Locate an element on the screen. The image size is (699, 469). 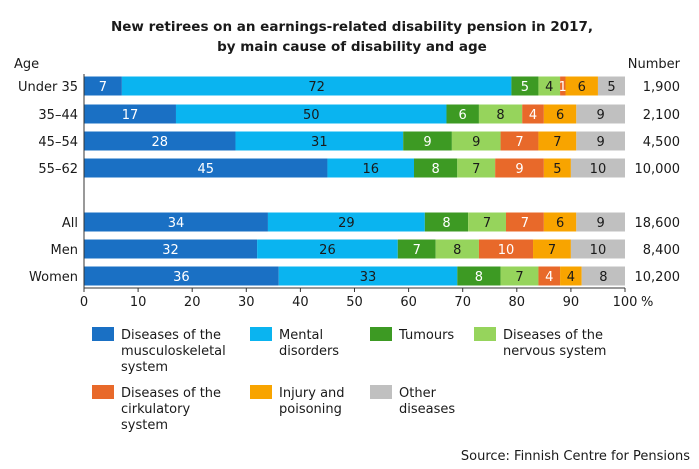
data-label: 5 is located at coordinates (525, 87).